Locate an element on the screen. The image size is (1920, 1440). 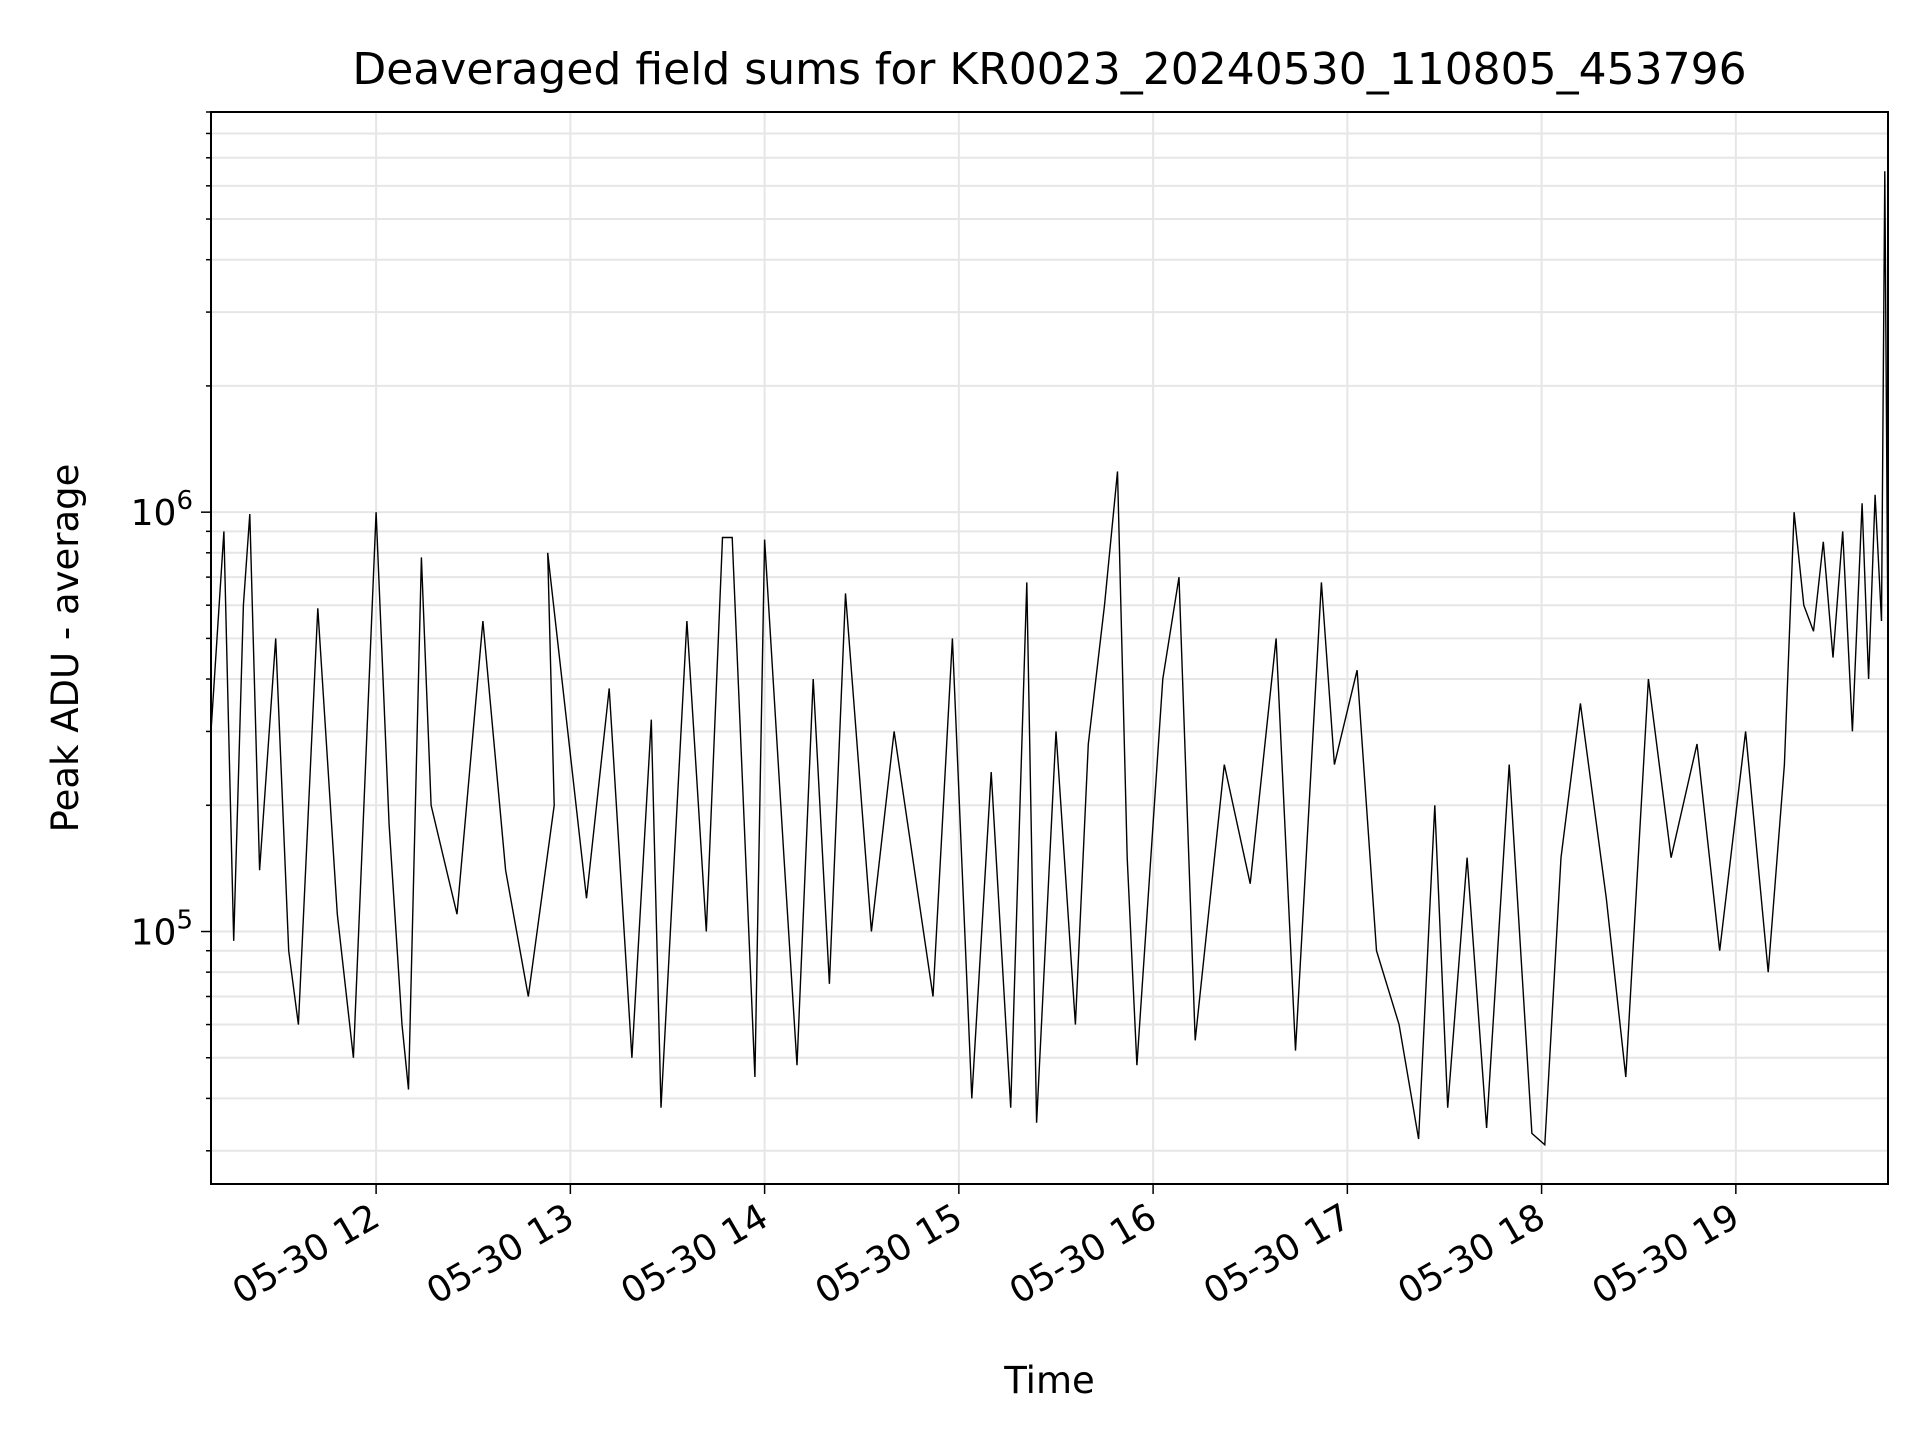
x-axis-label: Time is located at coordinates (1049, 1380).